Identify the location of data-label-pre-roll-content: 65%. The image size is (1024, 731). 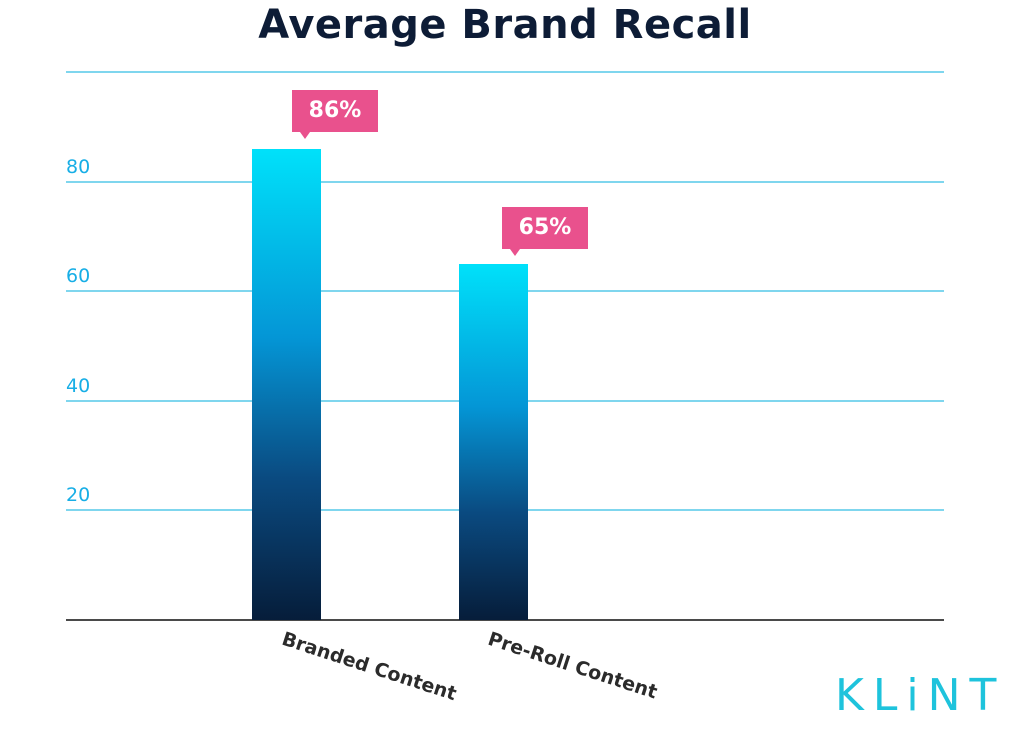
(545, 231).